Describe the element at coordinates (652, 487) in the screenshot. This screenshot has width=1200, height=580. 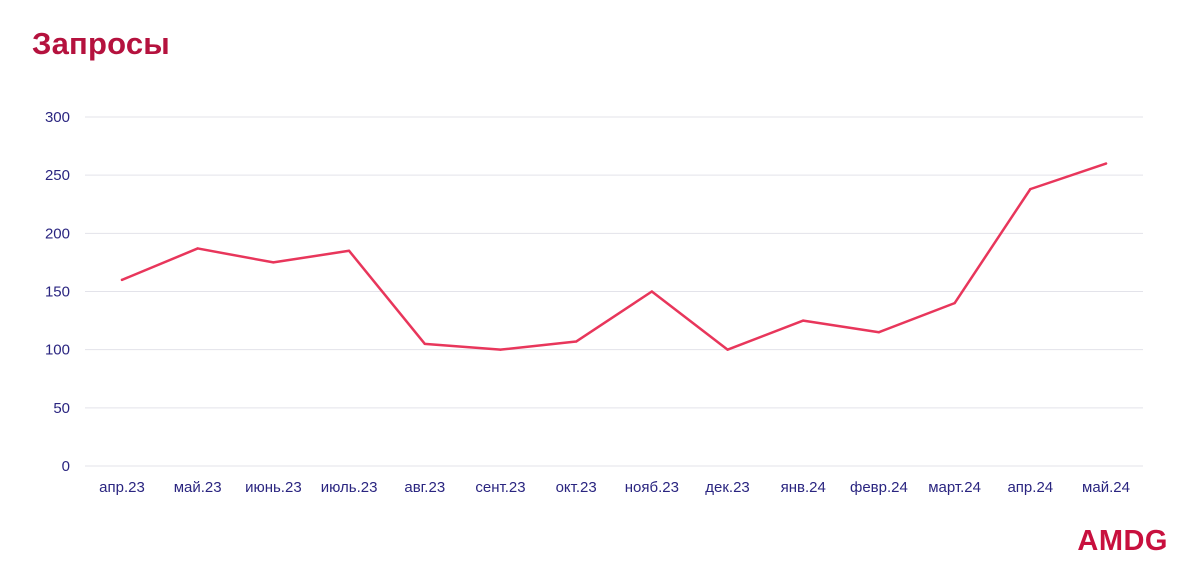
I see `x-tick-label: нояб.23` at that location.